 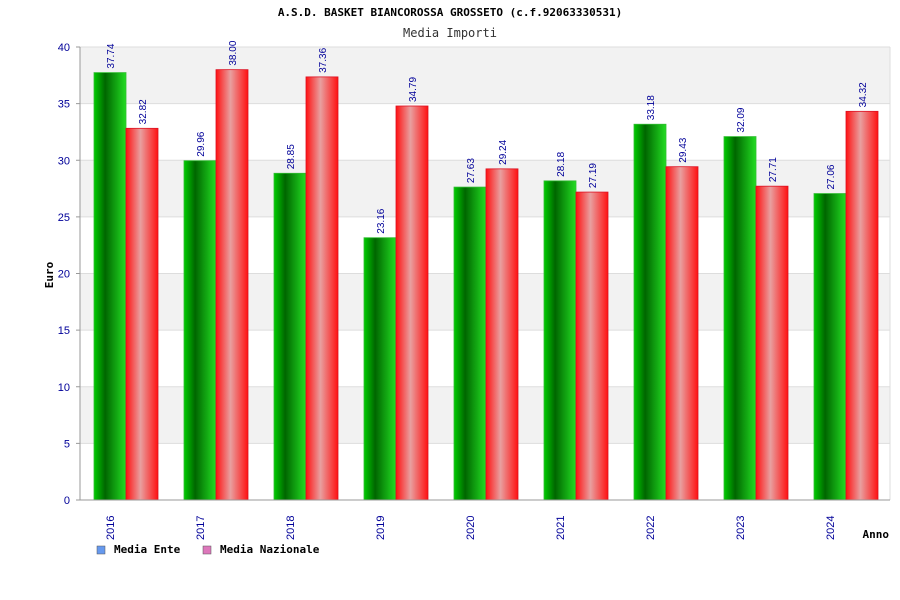 I want to click on y-axis-ticks: 0 5 10 15 20 25 30 35 40, so click(x=69, y=274).